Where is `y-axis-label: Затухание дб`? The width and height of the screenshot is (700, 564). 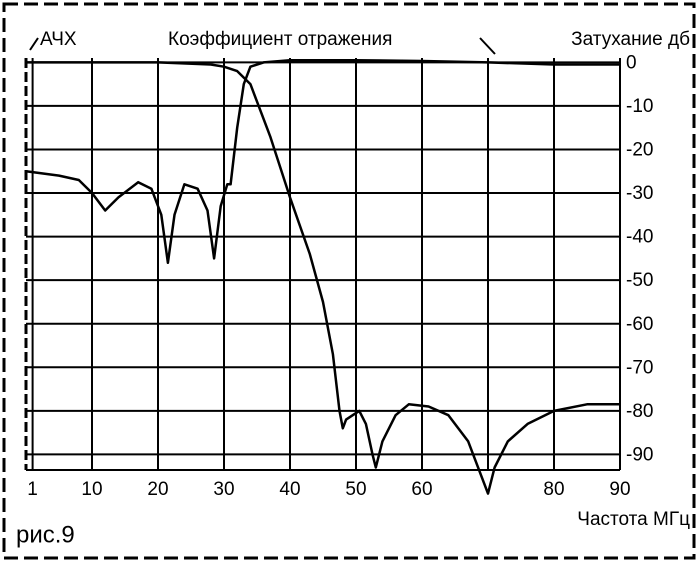
y-axis-label: Затухание дб is located at coordinates (630, 39).